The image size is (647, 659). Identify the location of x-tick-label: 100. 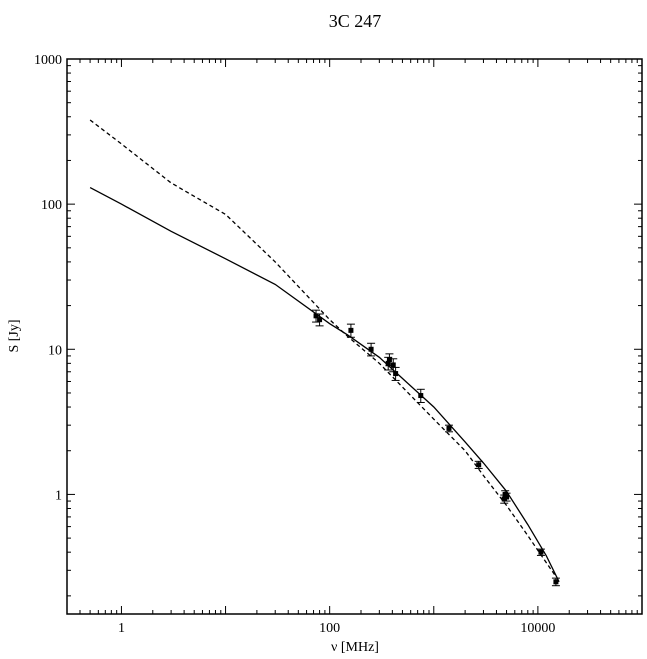
(329, 628).